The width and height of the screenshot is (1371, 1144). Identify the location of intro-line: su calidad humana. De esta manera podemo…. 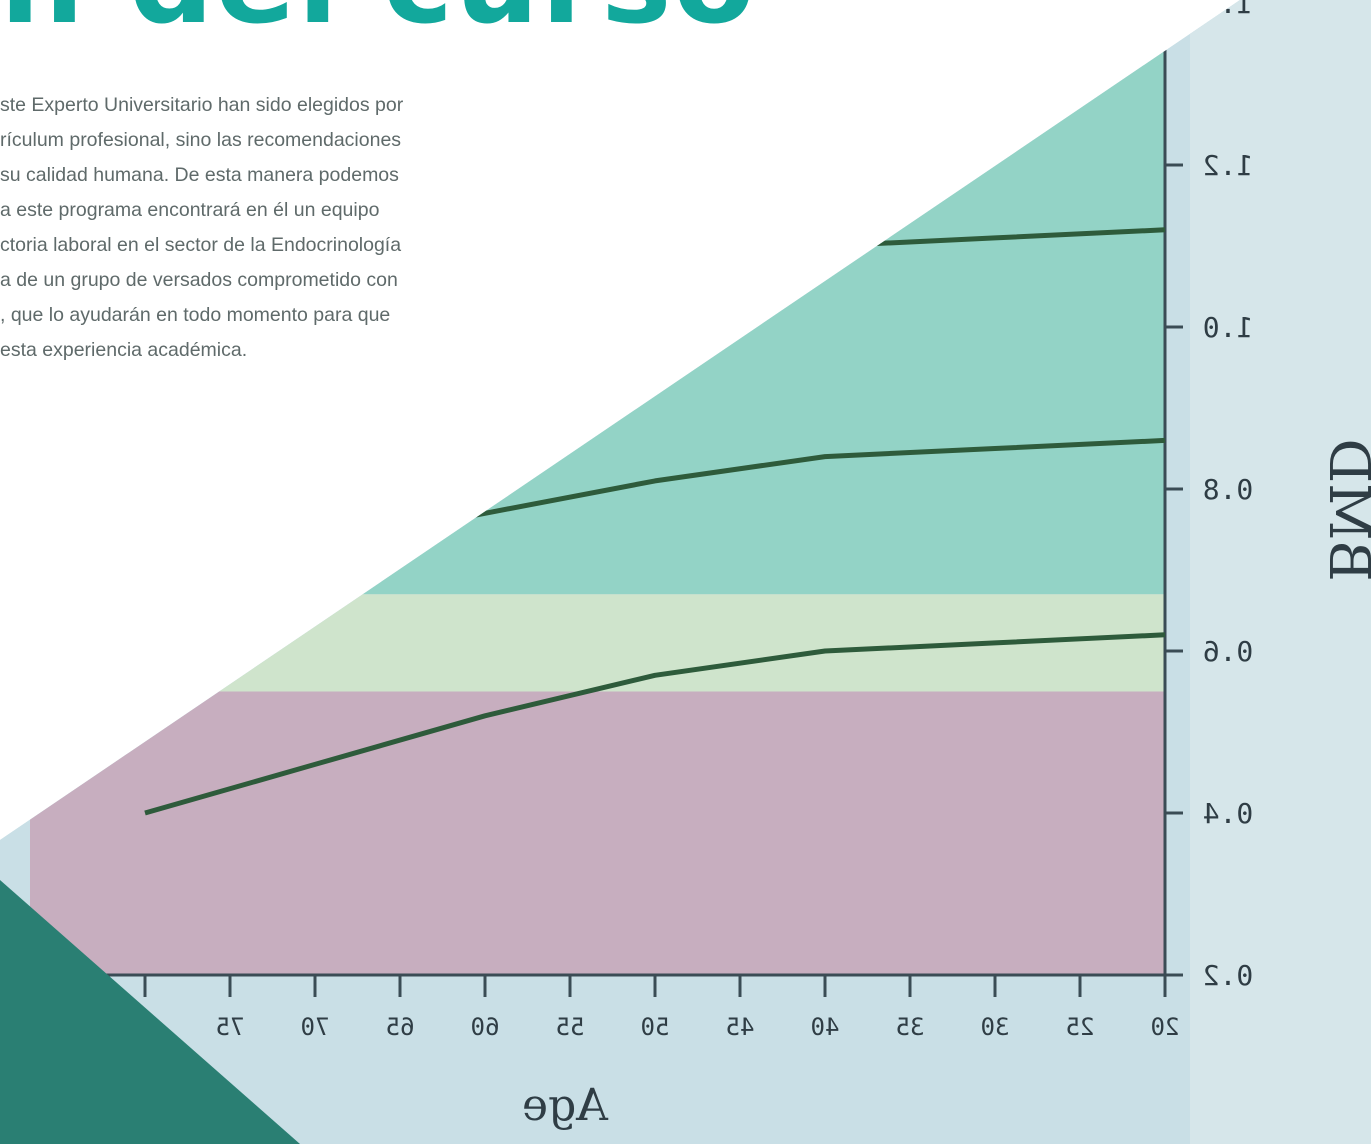
(199, 175).